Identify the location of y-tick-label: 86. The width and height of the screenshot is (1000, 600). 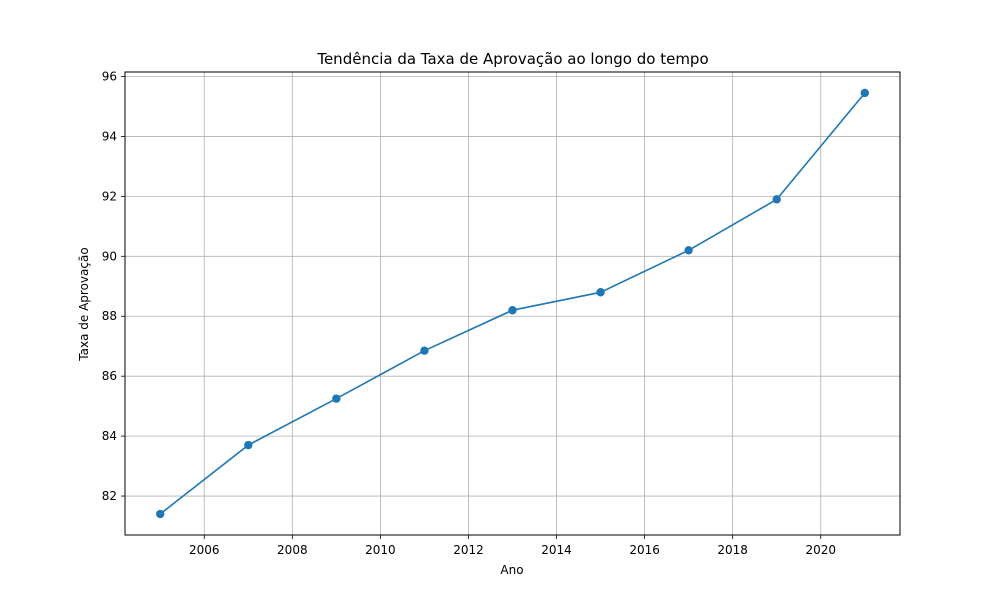
(109, 376).